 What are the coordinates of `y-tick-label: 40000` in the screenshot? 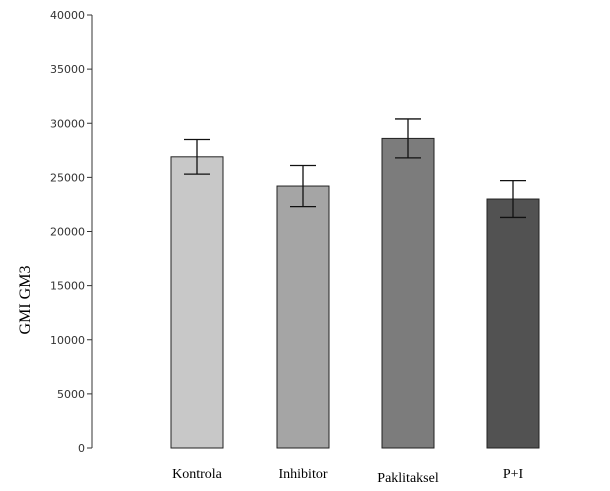 It's located at (67, 15).